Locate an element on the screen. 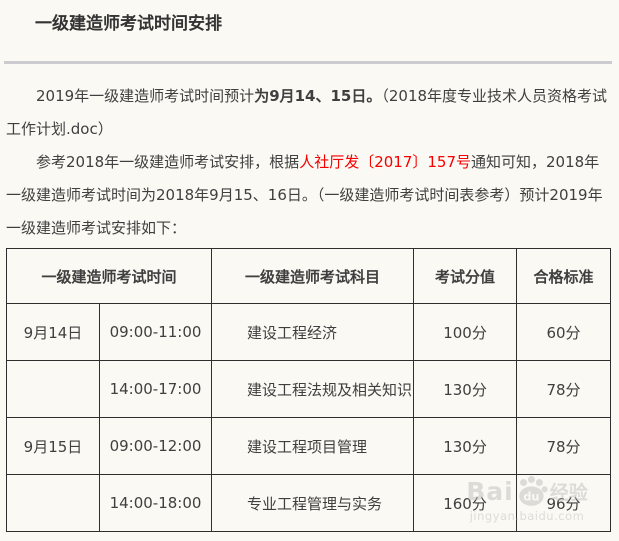 The width and height of the screenshot is (619, 541). paragraph-text: （2018年度专业技术人员资格考试工作计划.doc） is located at coordinates (307, 112).